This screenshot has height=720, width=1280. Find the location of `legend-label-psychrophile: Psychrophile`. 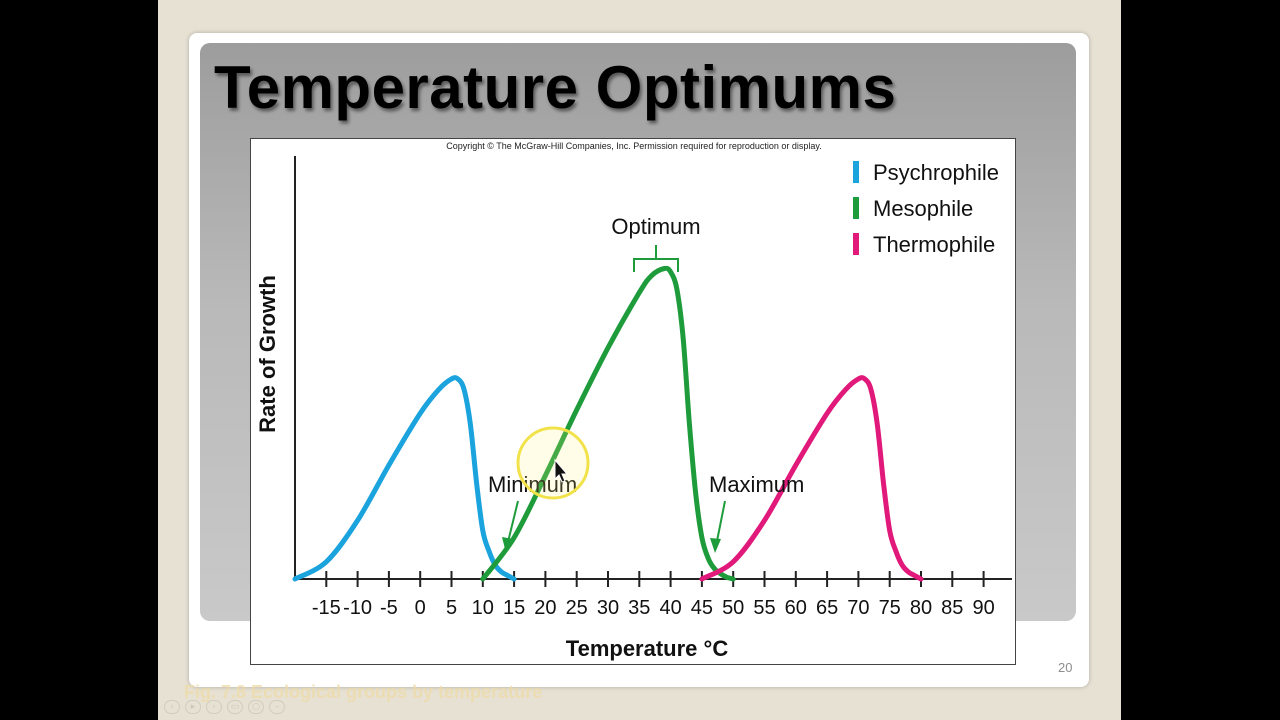

legend-label-psychrophile: Psychrophile is located at coordinates (936, 172).